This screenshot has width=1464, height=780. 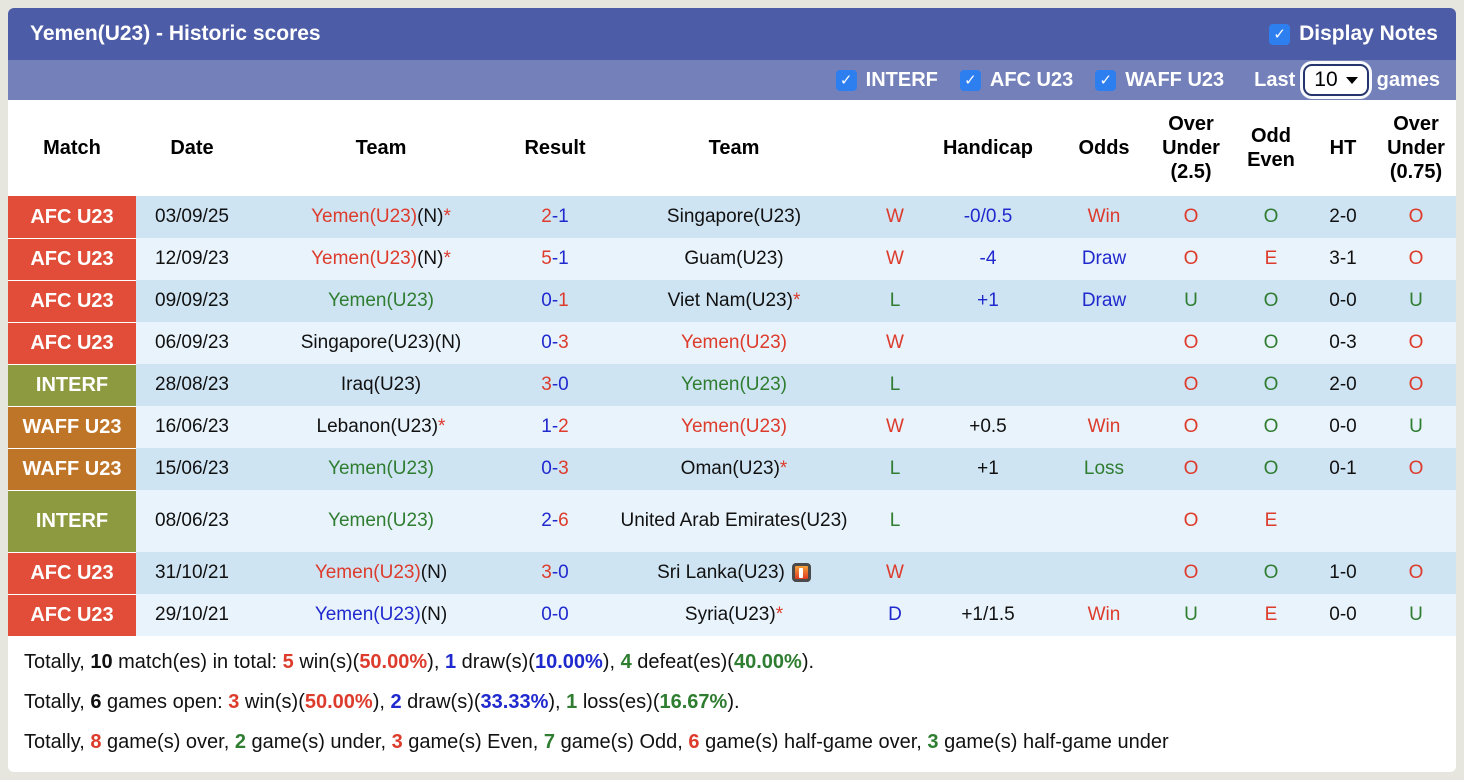 What do you see at coordinates (734, 573) in the screenshot?
I see `away-team-cell: Sri Lanka(U23)` at bounding box center [734, 573].